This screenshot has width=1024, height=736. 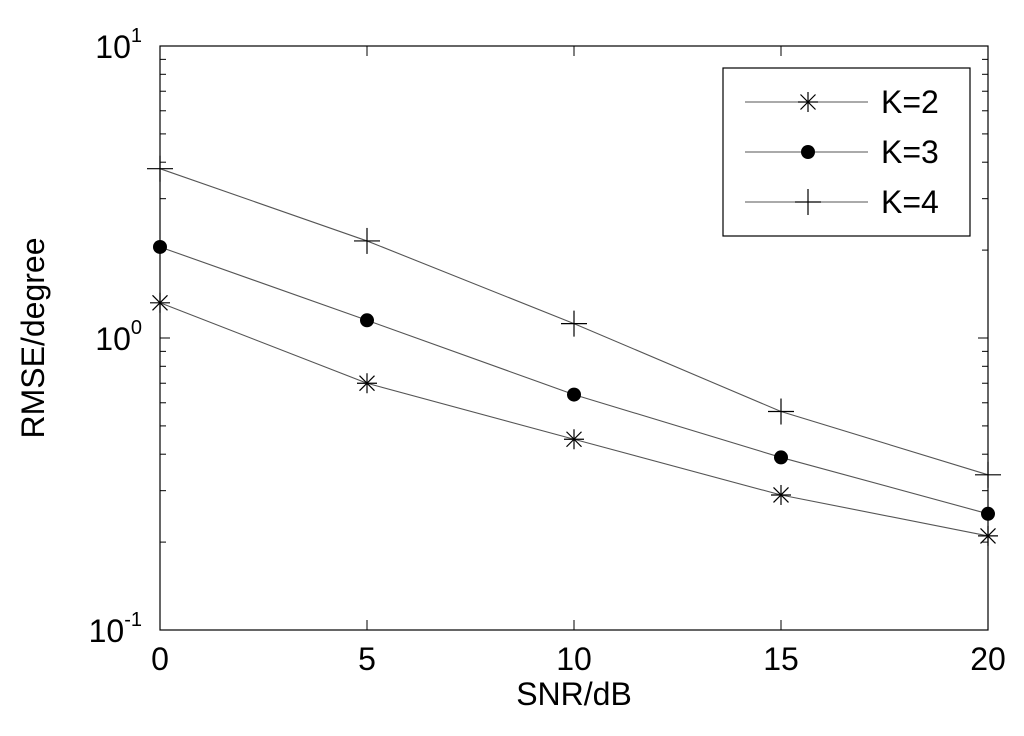 What do you see at coordinates (574, 694) in the screenshot?
I see `x-axis-label: SNR/dB` at bounding box center [574, 694].